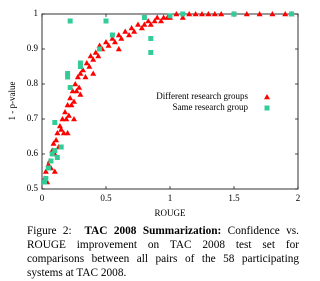 The image size is (320, 281). I want to click on y-tick-label: 1, so click(36, 13).